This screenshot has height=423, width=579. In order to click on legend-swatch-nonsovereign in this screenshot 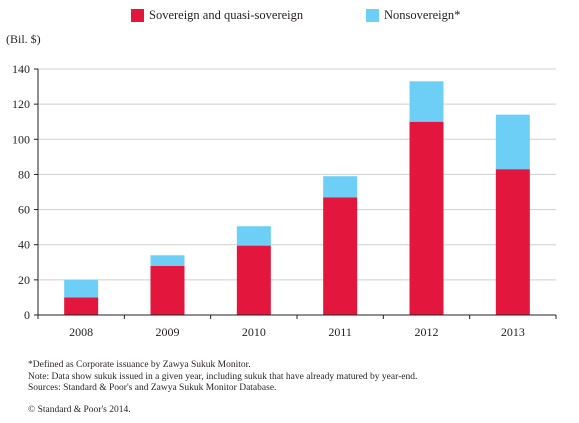, I will do `click(372, 15)`.